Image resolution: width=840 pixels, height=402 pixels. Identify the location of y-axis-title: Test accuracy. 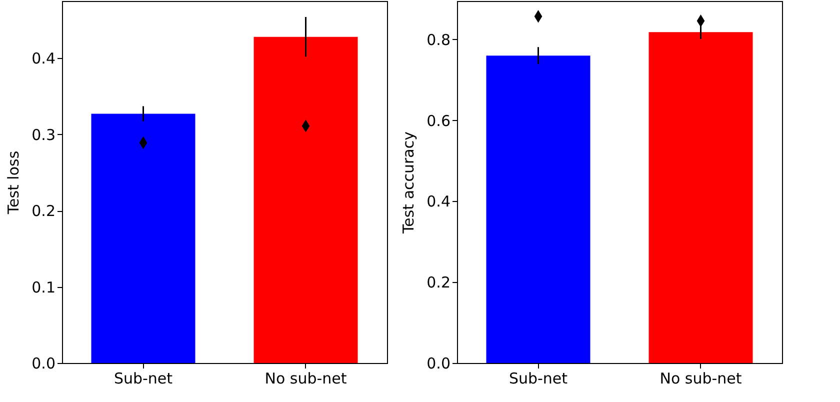
(409, 182).